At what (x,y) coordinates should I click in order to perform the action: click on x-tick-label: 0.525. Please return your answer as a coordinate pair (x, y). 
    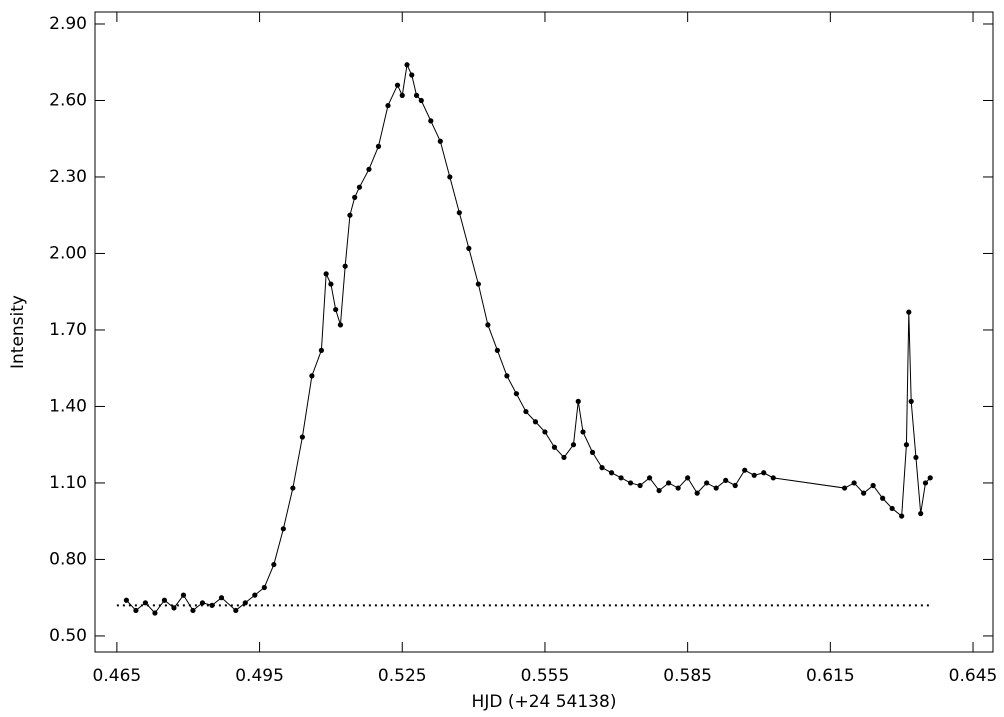
    Looking at the image, I should click on (402, 676).